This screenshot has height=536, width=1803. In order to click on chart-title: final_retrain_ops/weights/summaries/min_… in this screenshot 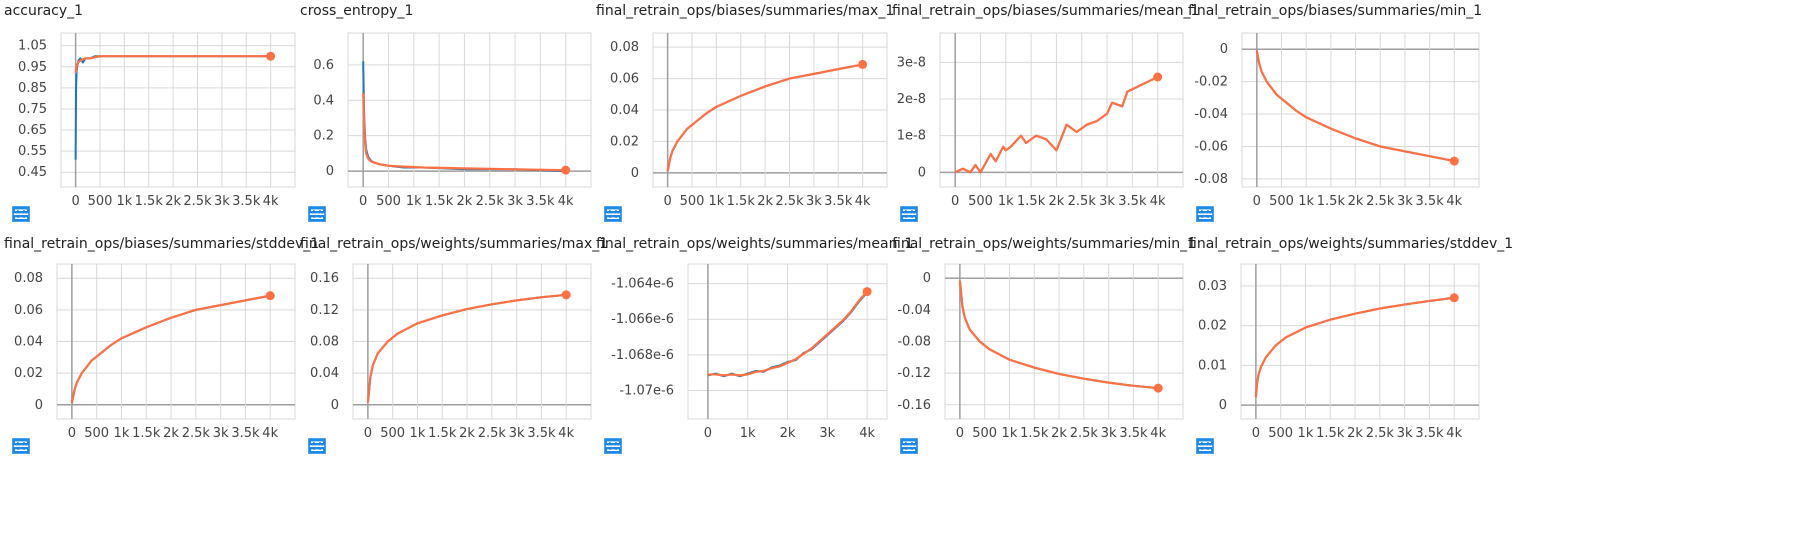, I will do `click(1044, 244)`.